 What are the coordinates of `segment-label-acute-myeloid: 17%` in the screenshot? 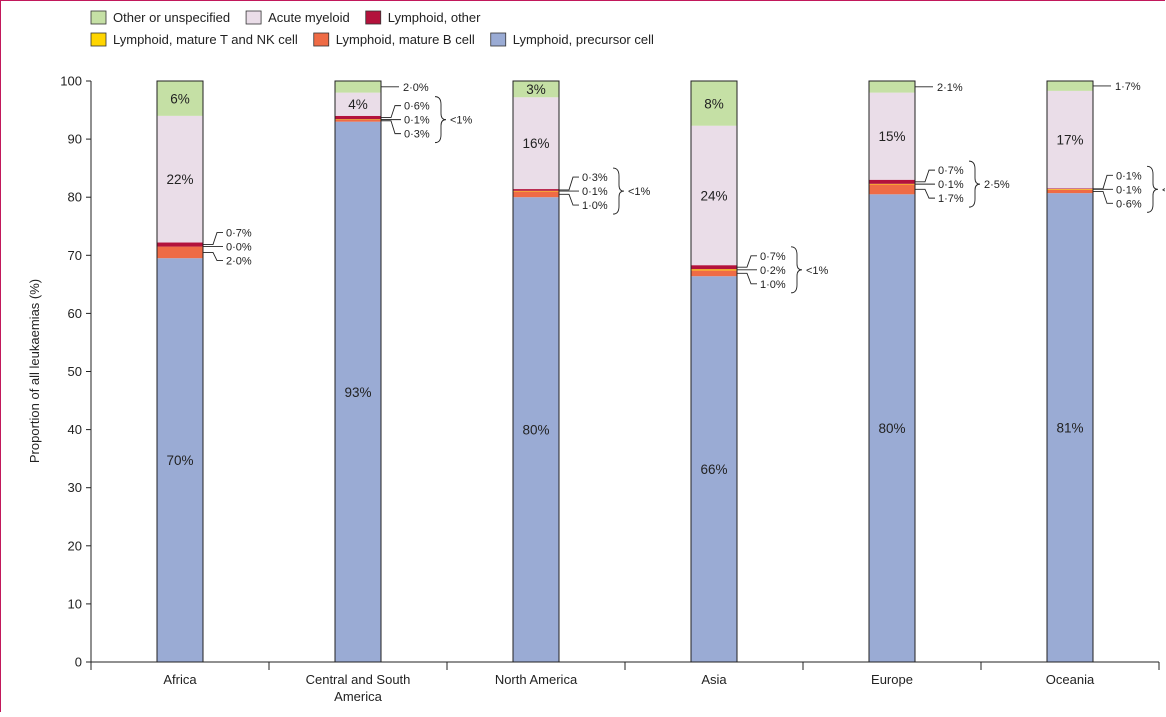 It's located at (1069, 140).